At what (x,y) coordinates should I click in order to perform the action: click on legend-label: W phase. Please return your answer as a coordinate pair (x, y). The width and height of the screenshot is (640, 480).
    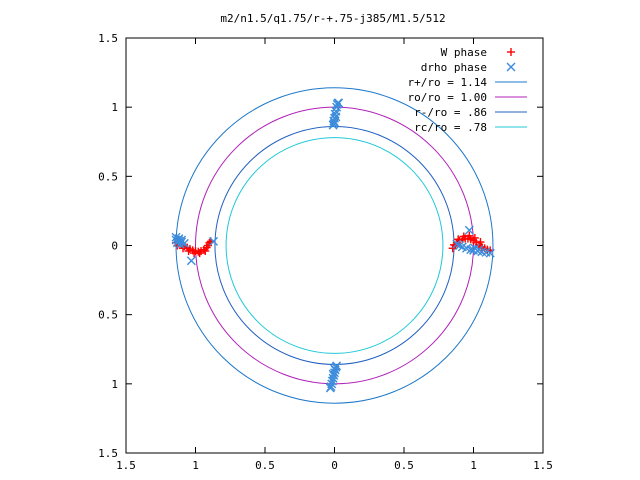
    Looking at the image, I should click on (464, 52).